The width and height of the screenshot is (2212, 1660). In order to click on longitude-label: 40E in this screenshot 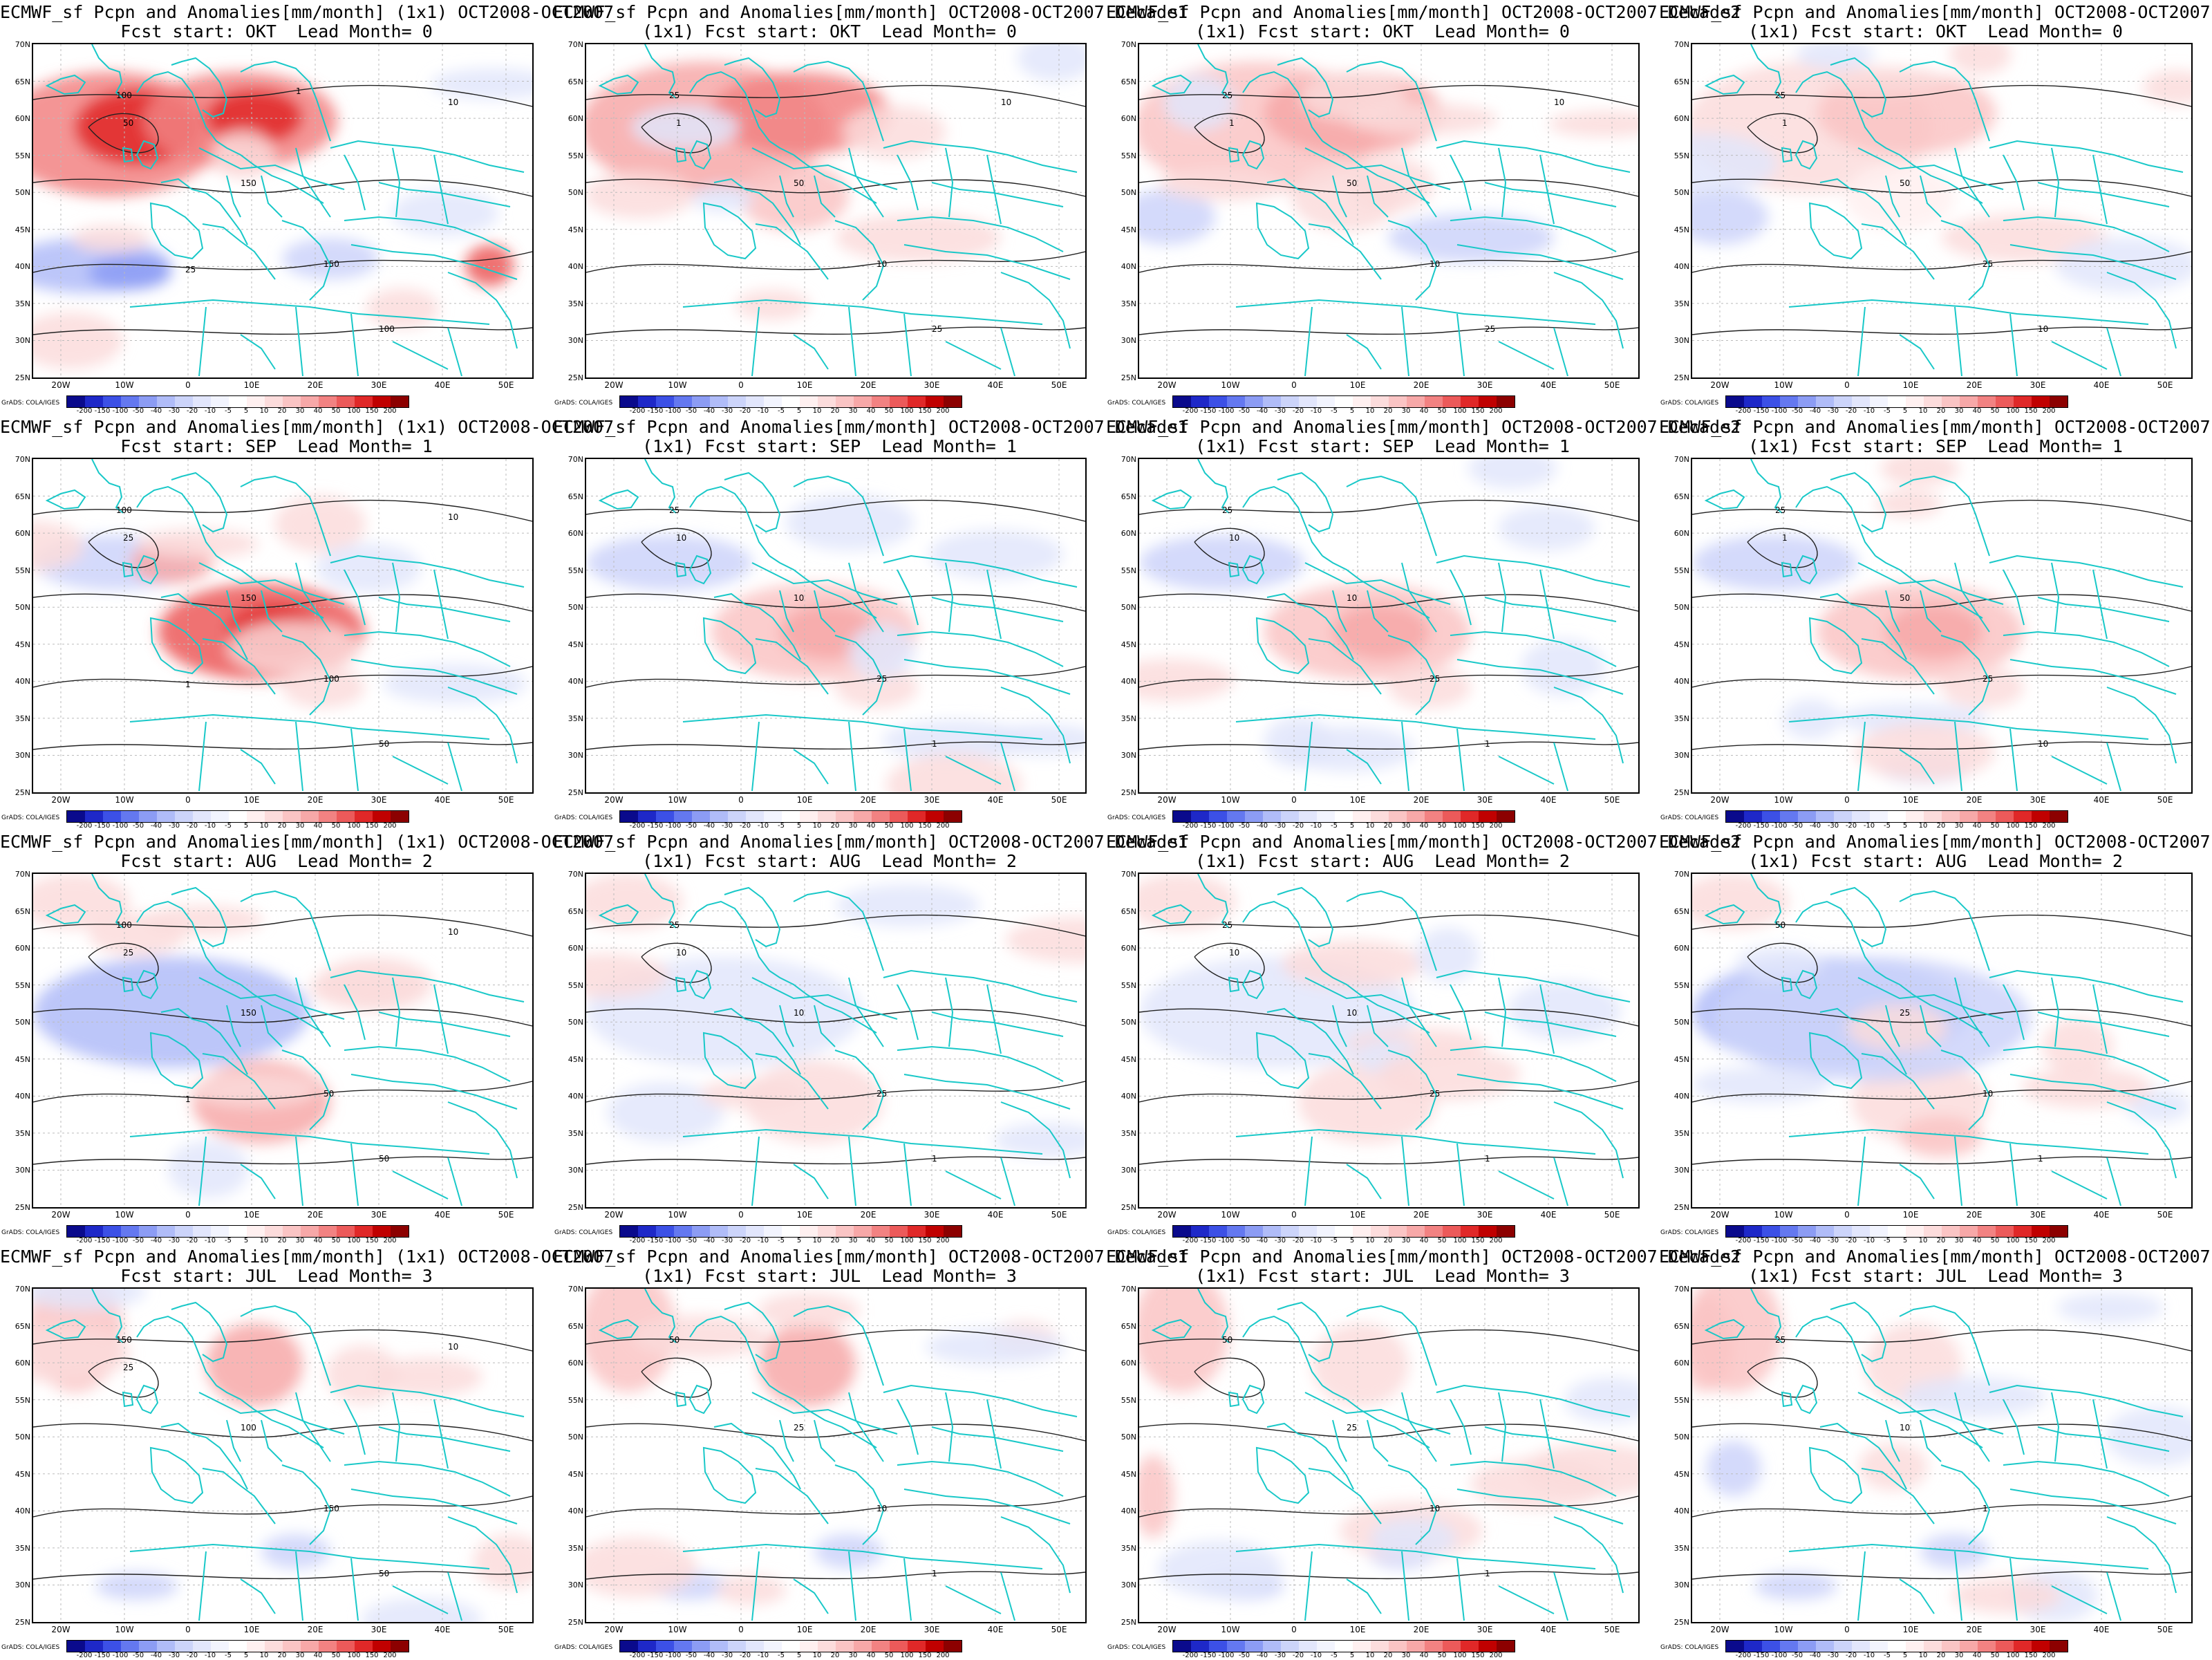, I will do `click(995, 1629)`.